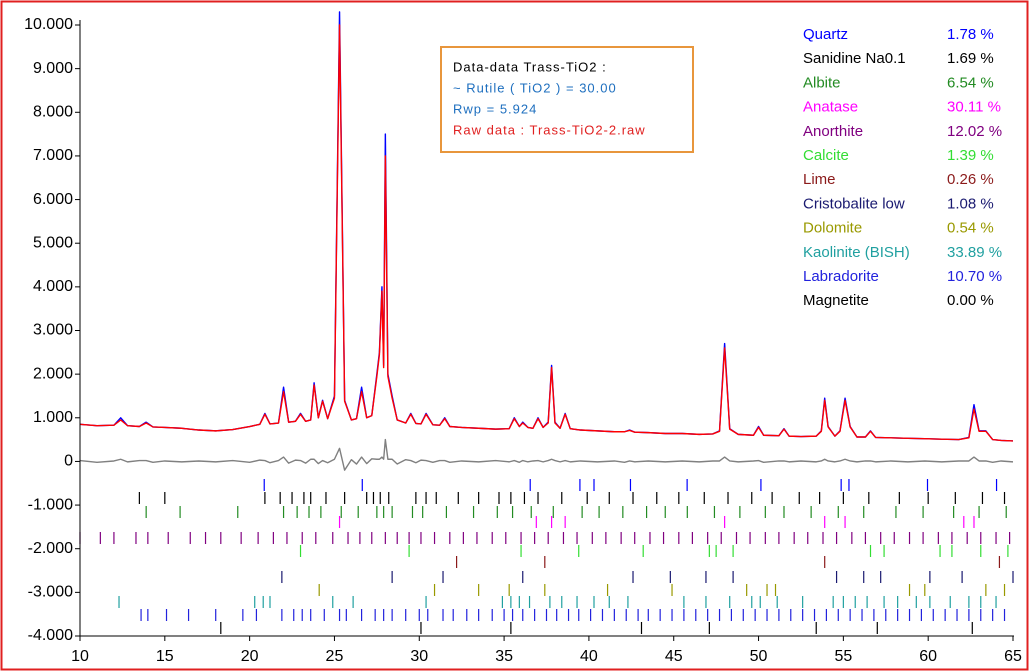 The height and width of the screenshot is (671, 1029). Describe the element at coordinates (674, 656) in the screenshot. I see `x-tick-label: 45` at that location.